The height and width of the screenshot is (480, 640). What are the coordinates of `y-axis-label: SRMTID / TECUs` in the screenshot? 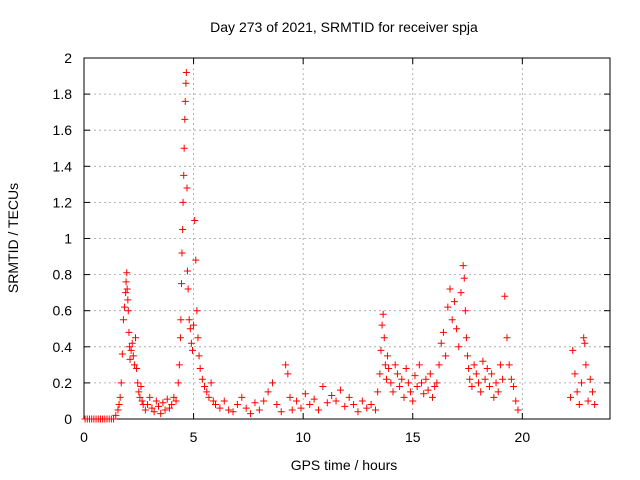 It's located at (13, 238).